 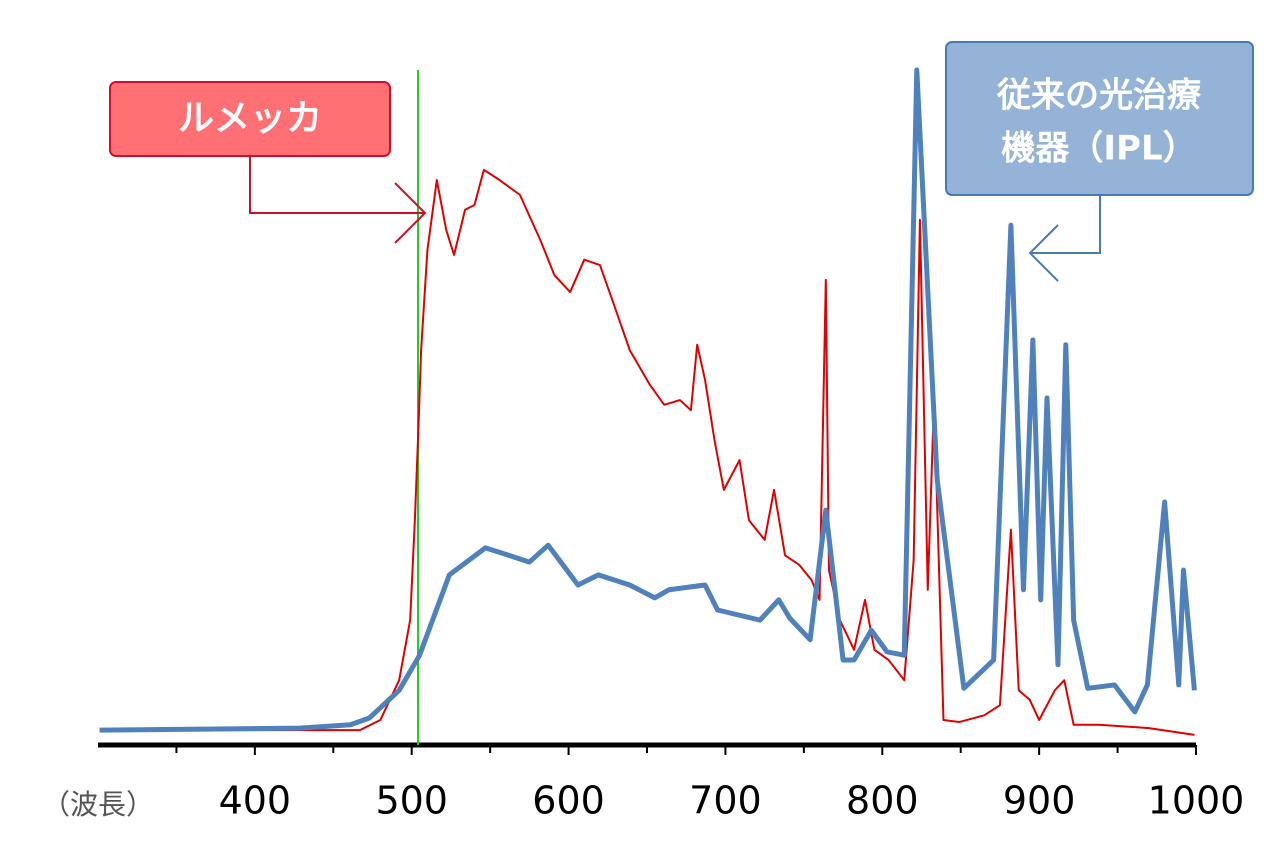 What do you see at coordinates (1039, 801) in the screenshot?
I see `x-tick-label: 900` at bounding box center [1039, 801].